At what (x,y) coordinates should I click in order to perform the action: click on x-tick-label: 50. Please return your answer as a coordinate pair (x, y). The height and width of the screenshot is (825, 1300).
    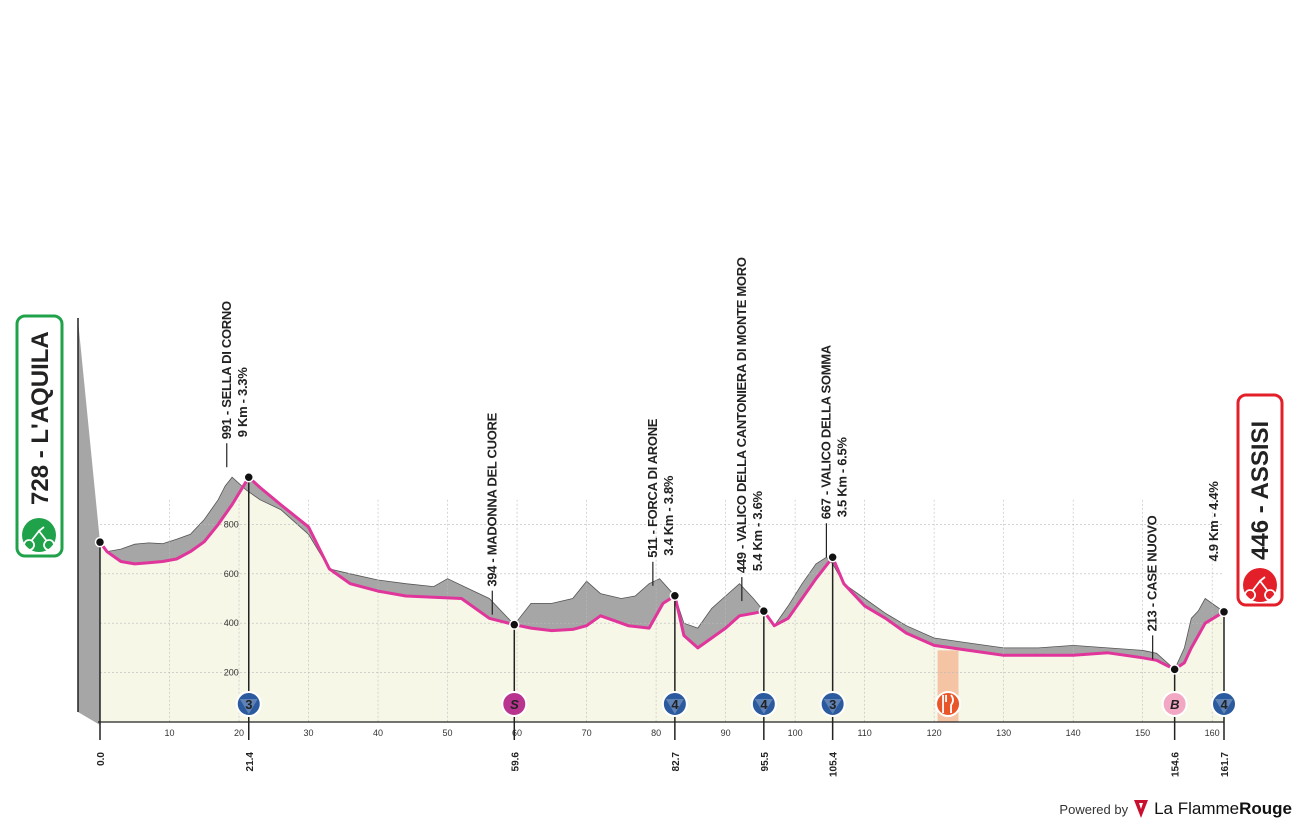
    Looking at the image, I should click on (448, 733).